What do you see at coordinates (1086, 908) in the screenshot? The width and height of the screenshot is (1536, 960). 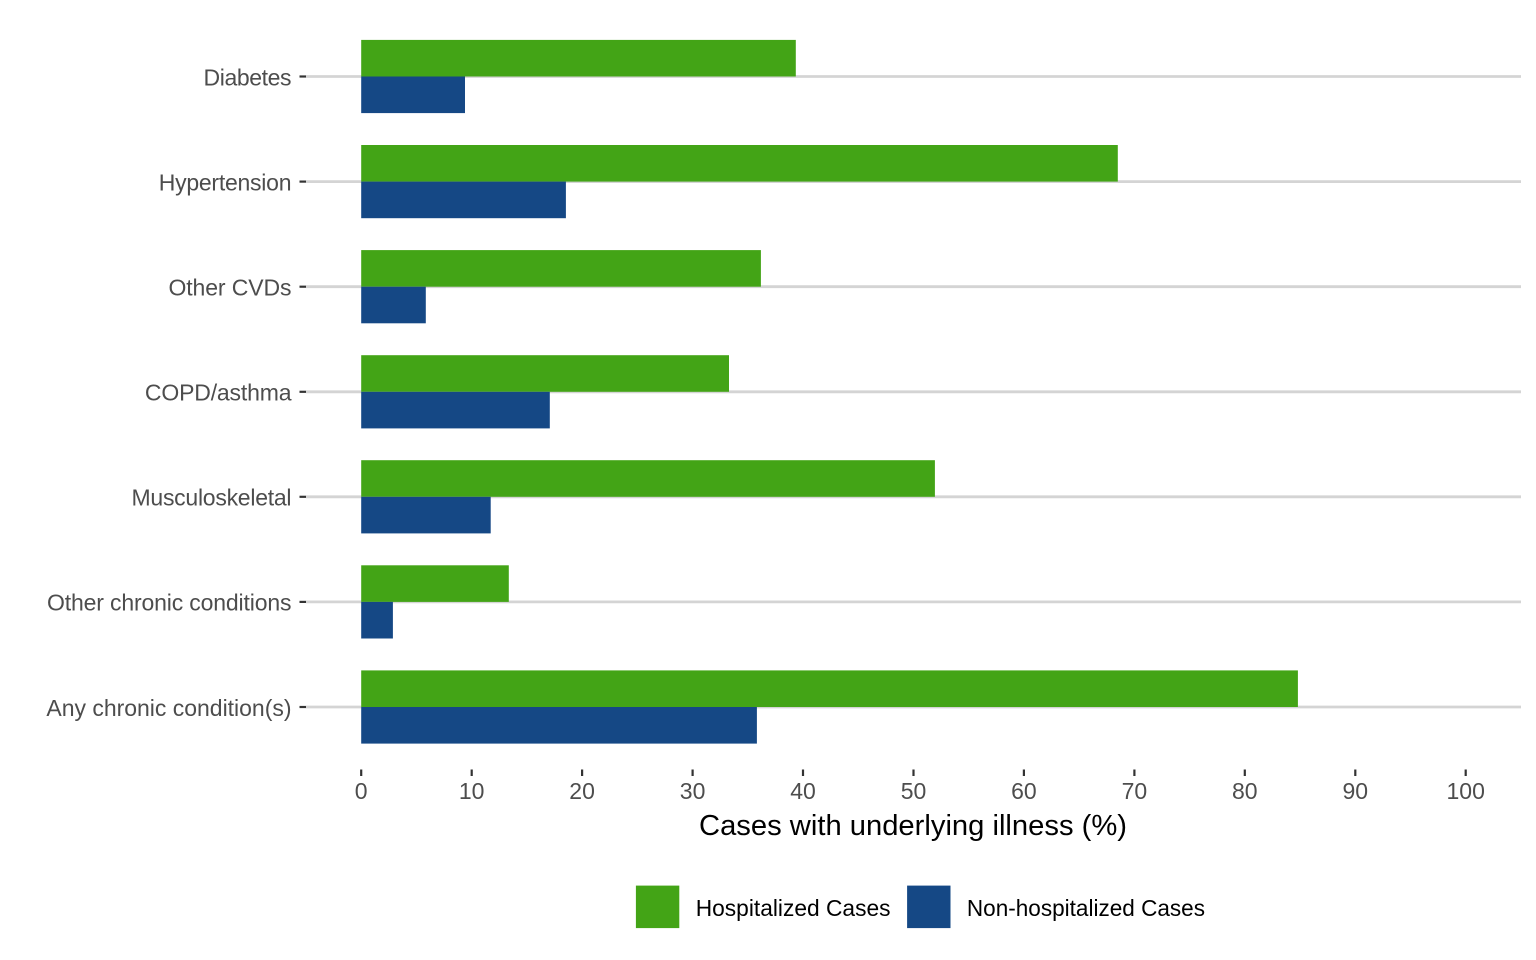 I see `svg-text: Non-hospitalized Cases` at bounding box center [1086, 908].